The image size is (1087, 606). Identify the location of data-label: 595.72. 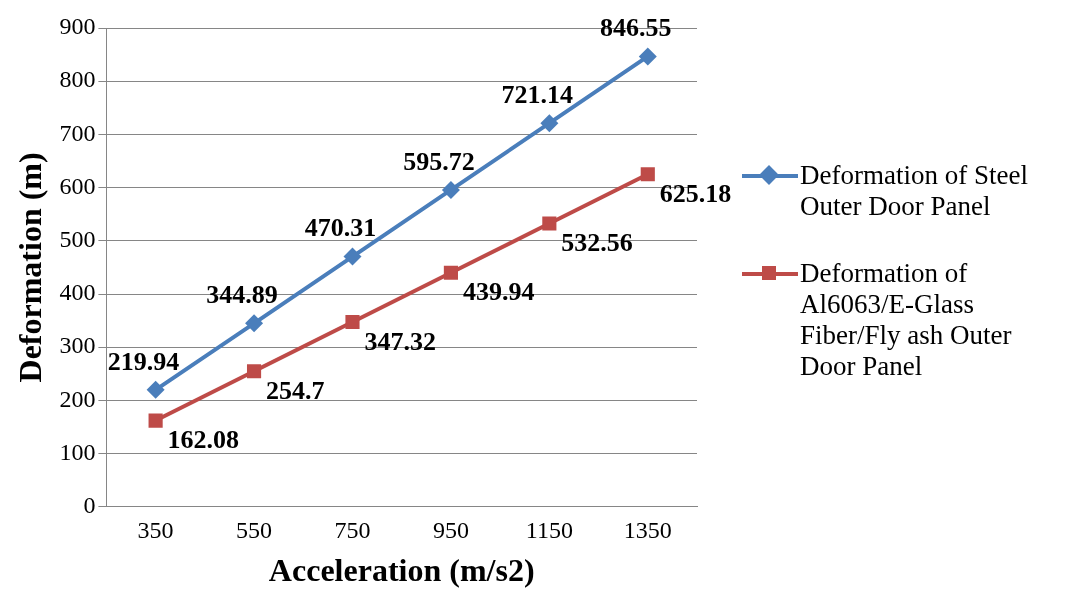
(439, 161).